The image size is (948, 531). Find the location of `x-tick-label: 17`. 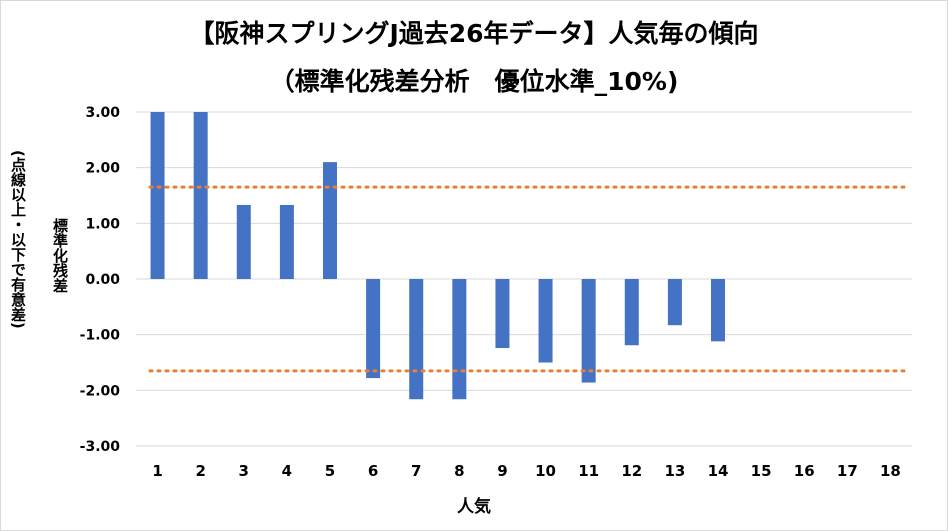

x-tick-label: 17 is located at coordinates (847, 471).